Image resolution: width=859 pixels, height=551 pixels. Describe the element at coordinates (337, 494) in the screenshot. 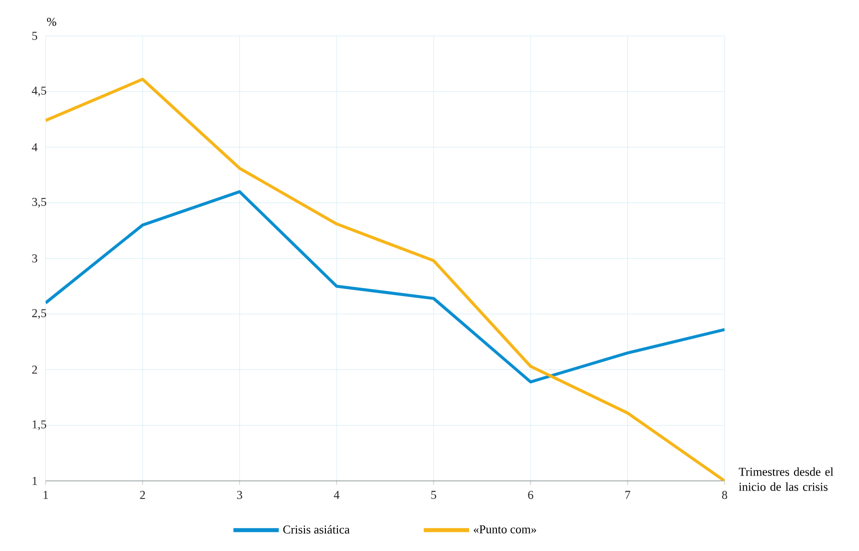

I see `x-tick-label: 4` at that location.